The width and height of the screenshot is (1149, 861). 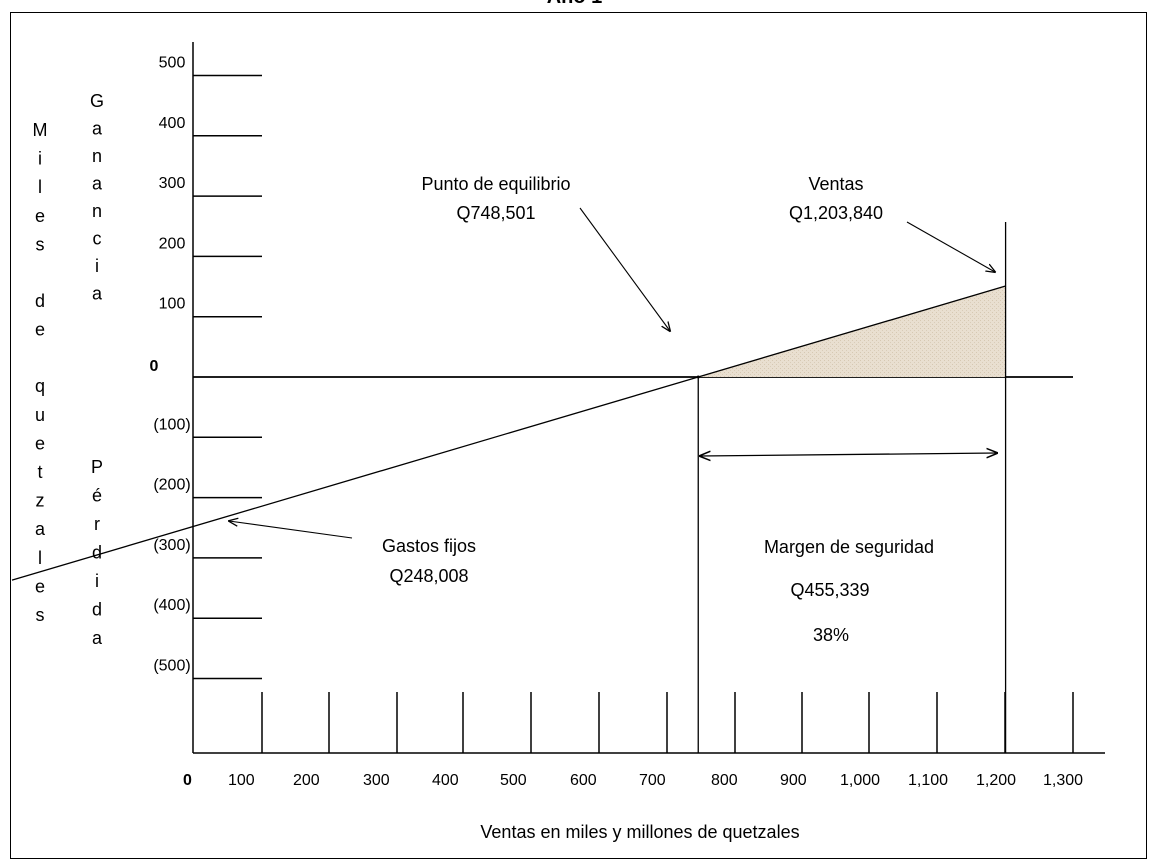 I want to click on fixed-cost-value: Q248,008, so click(x=428, y=576).